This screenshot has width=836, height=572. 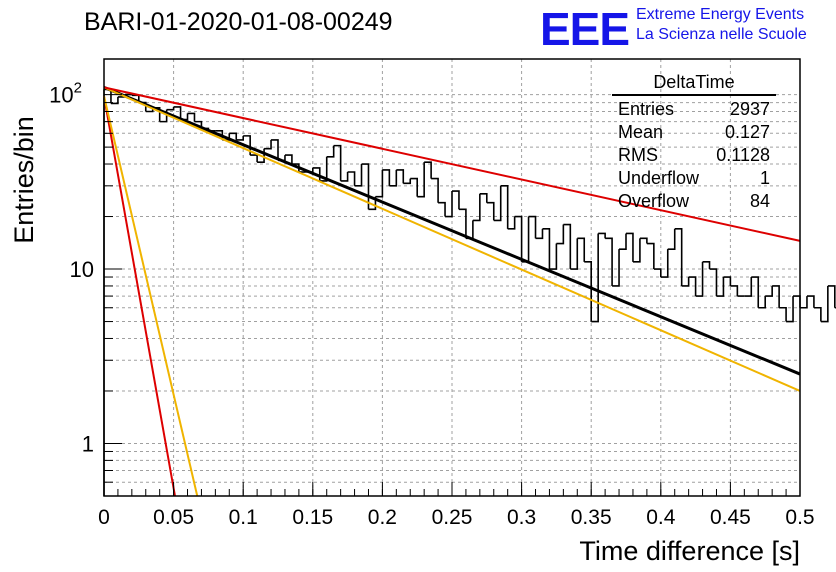 I want to click on stats-title: DeltaTime, so click(x=694, y=82).